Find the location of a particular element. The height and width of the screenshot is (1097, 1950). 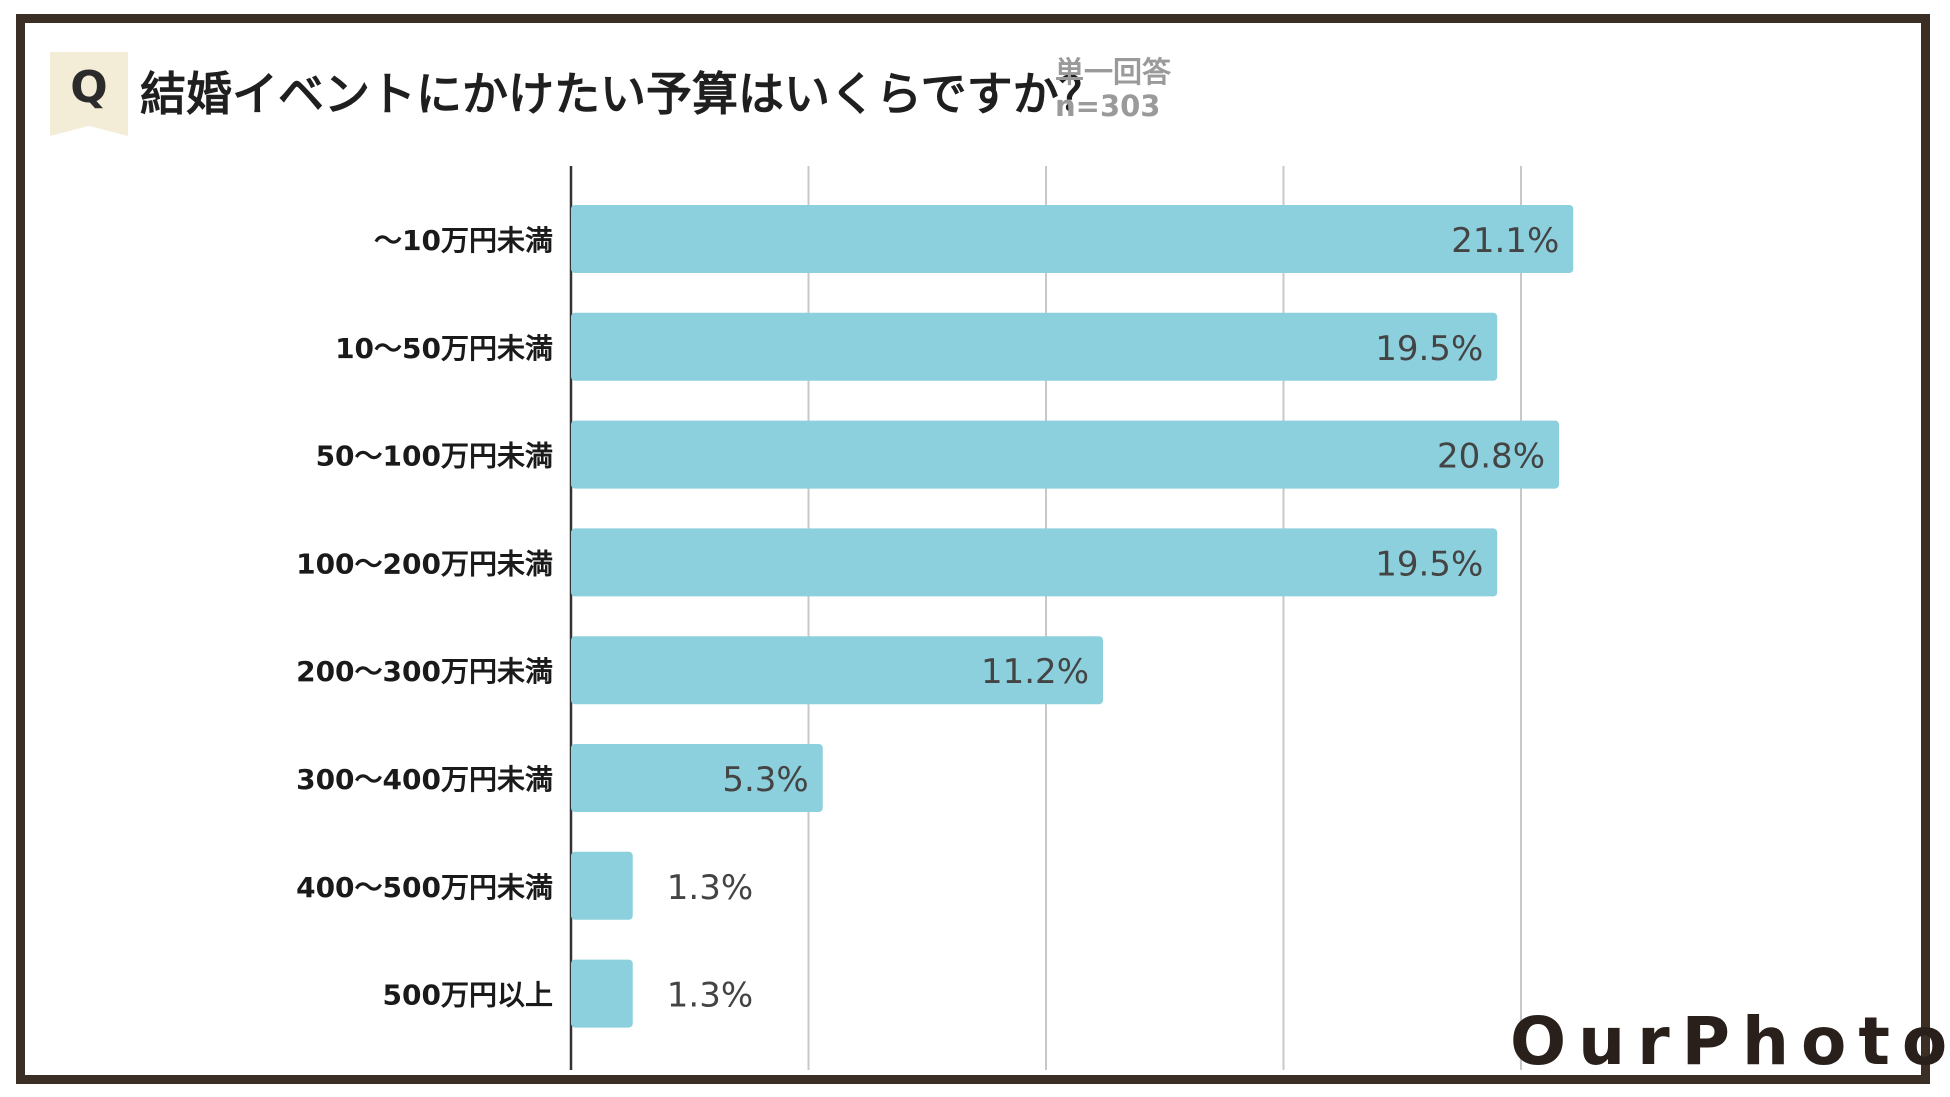

chart-title: 結婚イベントにかけたい予算はいくらですか？ is located at coordinates (622, 94).